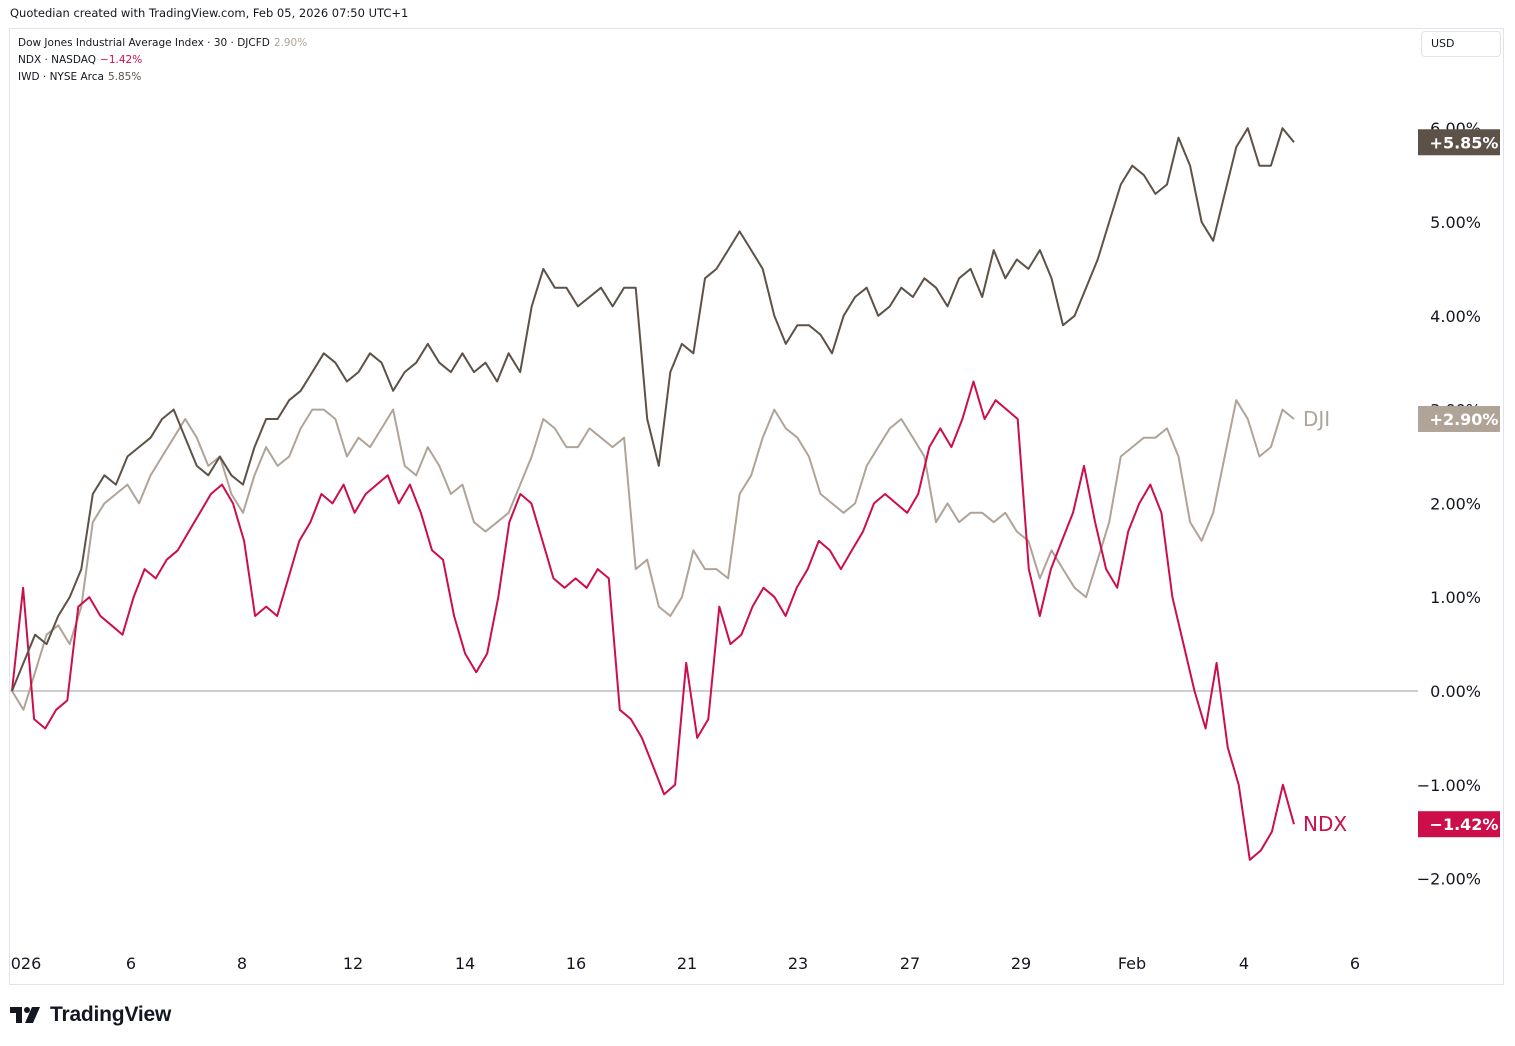 Image resolution: width=1515 pixels, height=1046 pixels. Describe the element at coordinates (353, 963) in the screenshot. I see `x-tick-label: 12` at that location.